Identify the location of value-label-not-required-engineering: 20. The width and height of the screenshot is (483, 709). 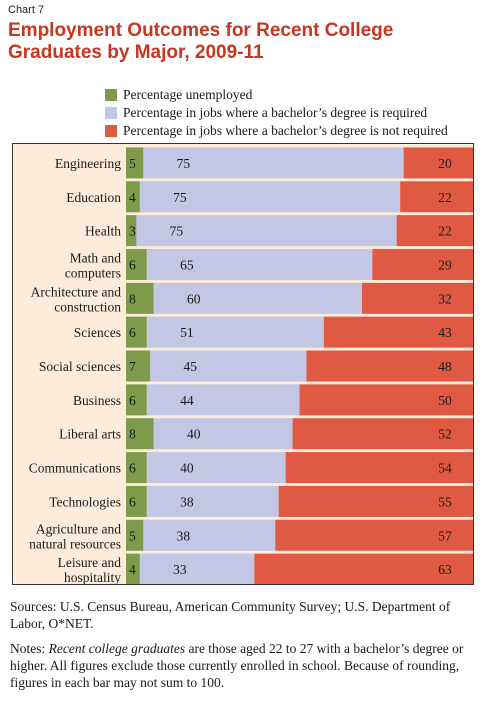
(445, 163).